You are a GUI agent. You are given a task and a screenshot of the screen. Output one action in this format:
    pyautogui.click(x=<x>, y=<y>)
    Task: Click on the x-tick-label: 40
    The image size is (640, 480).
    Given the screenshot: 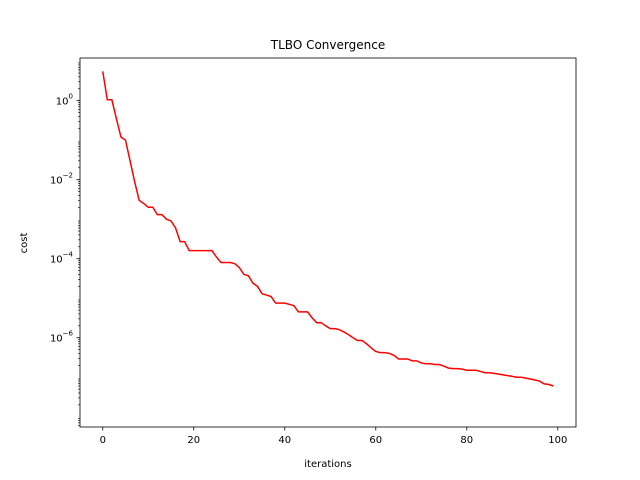 What is the action you would take?
    pyautogui.click(x=284, y=440)
    